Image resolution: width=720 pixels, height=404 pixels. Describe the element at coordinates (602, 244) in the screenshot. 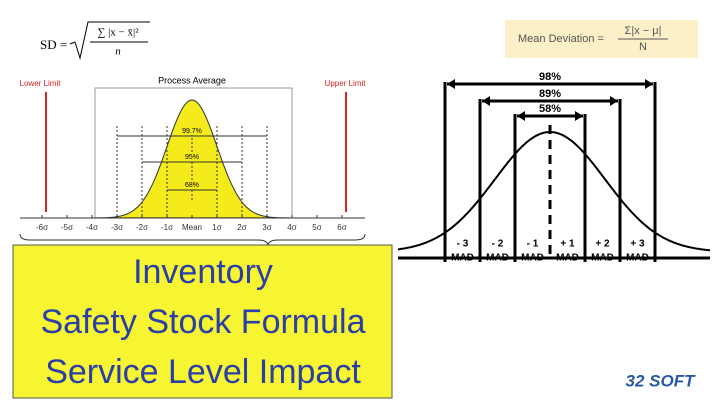

I see `zone-label: + 2` at that location.